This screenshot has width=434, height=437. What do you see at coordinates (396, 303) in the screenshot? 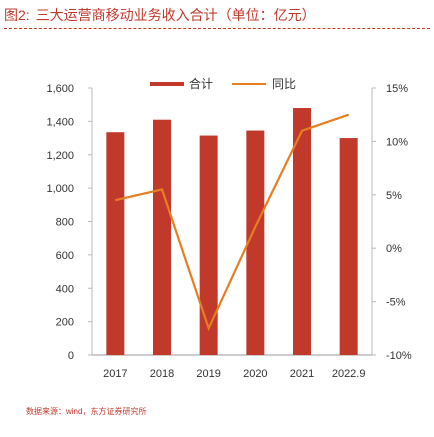
I see `right-axis-tick-label: -5%` at bounding box center [396, 303].